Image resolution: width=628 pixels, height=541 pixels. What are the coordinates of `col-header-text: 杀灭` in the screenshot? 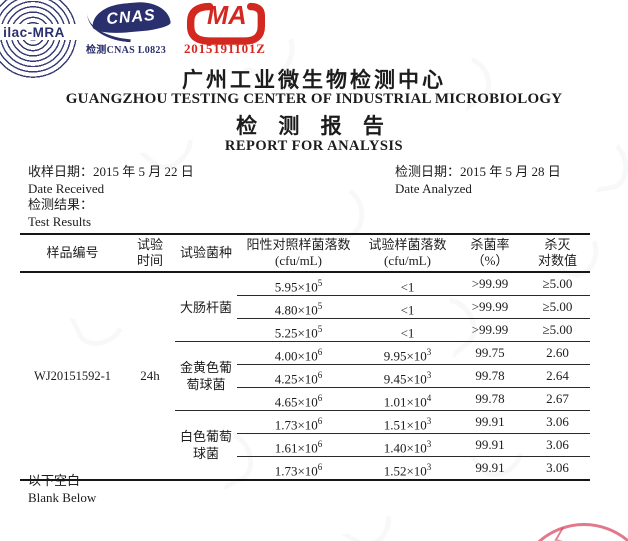 It's located at (557, 244).